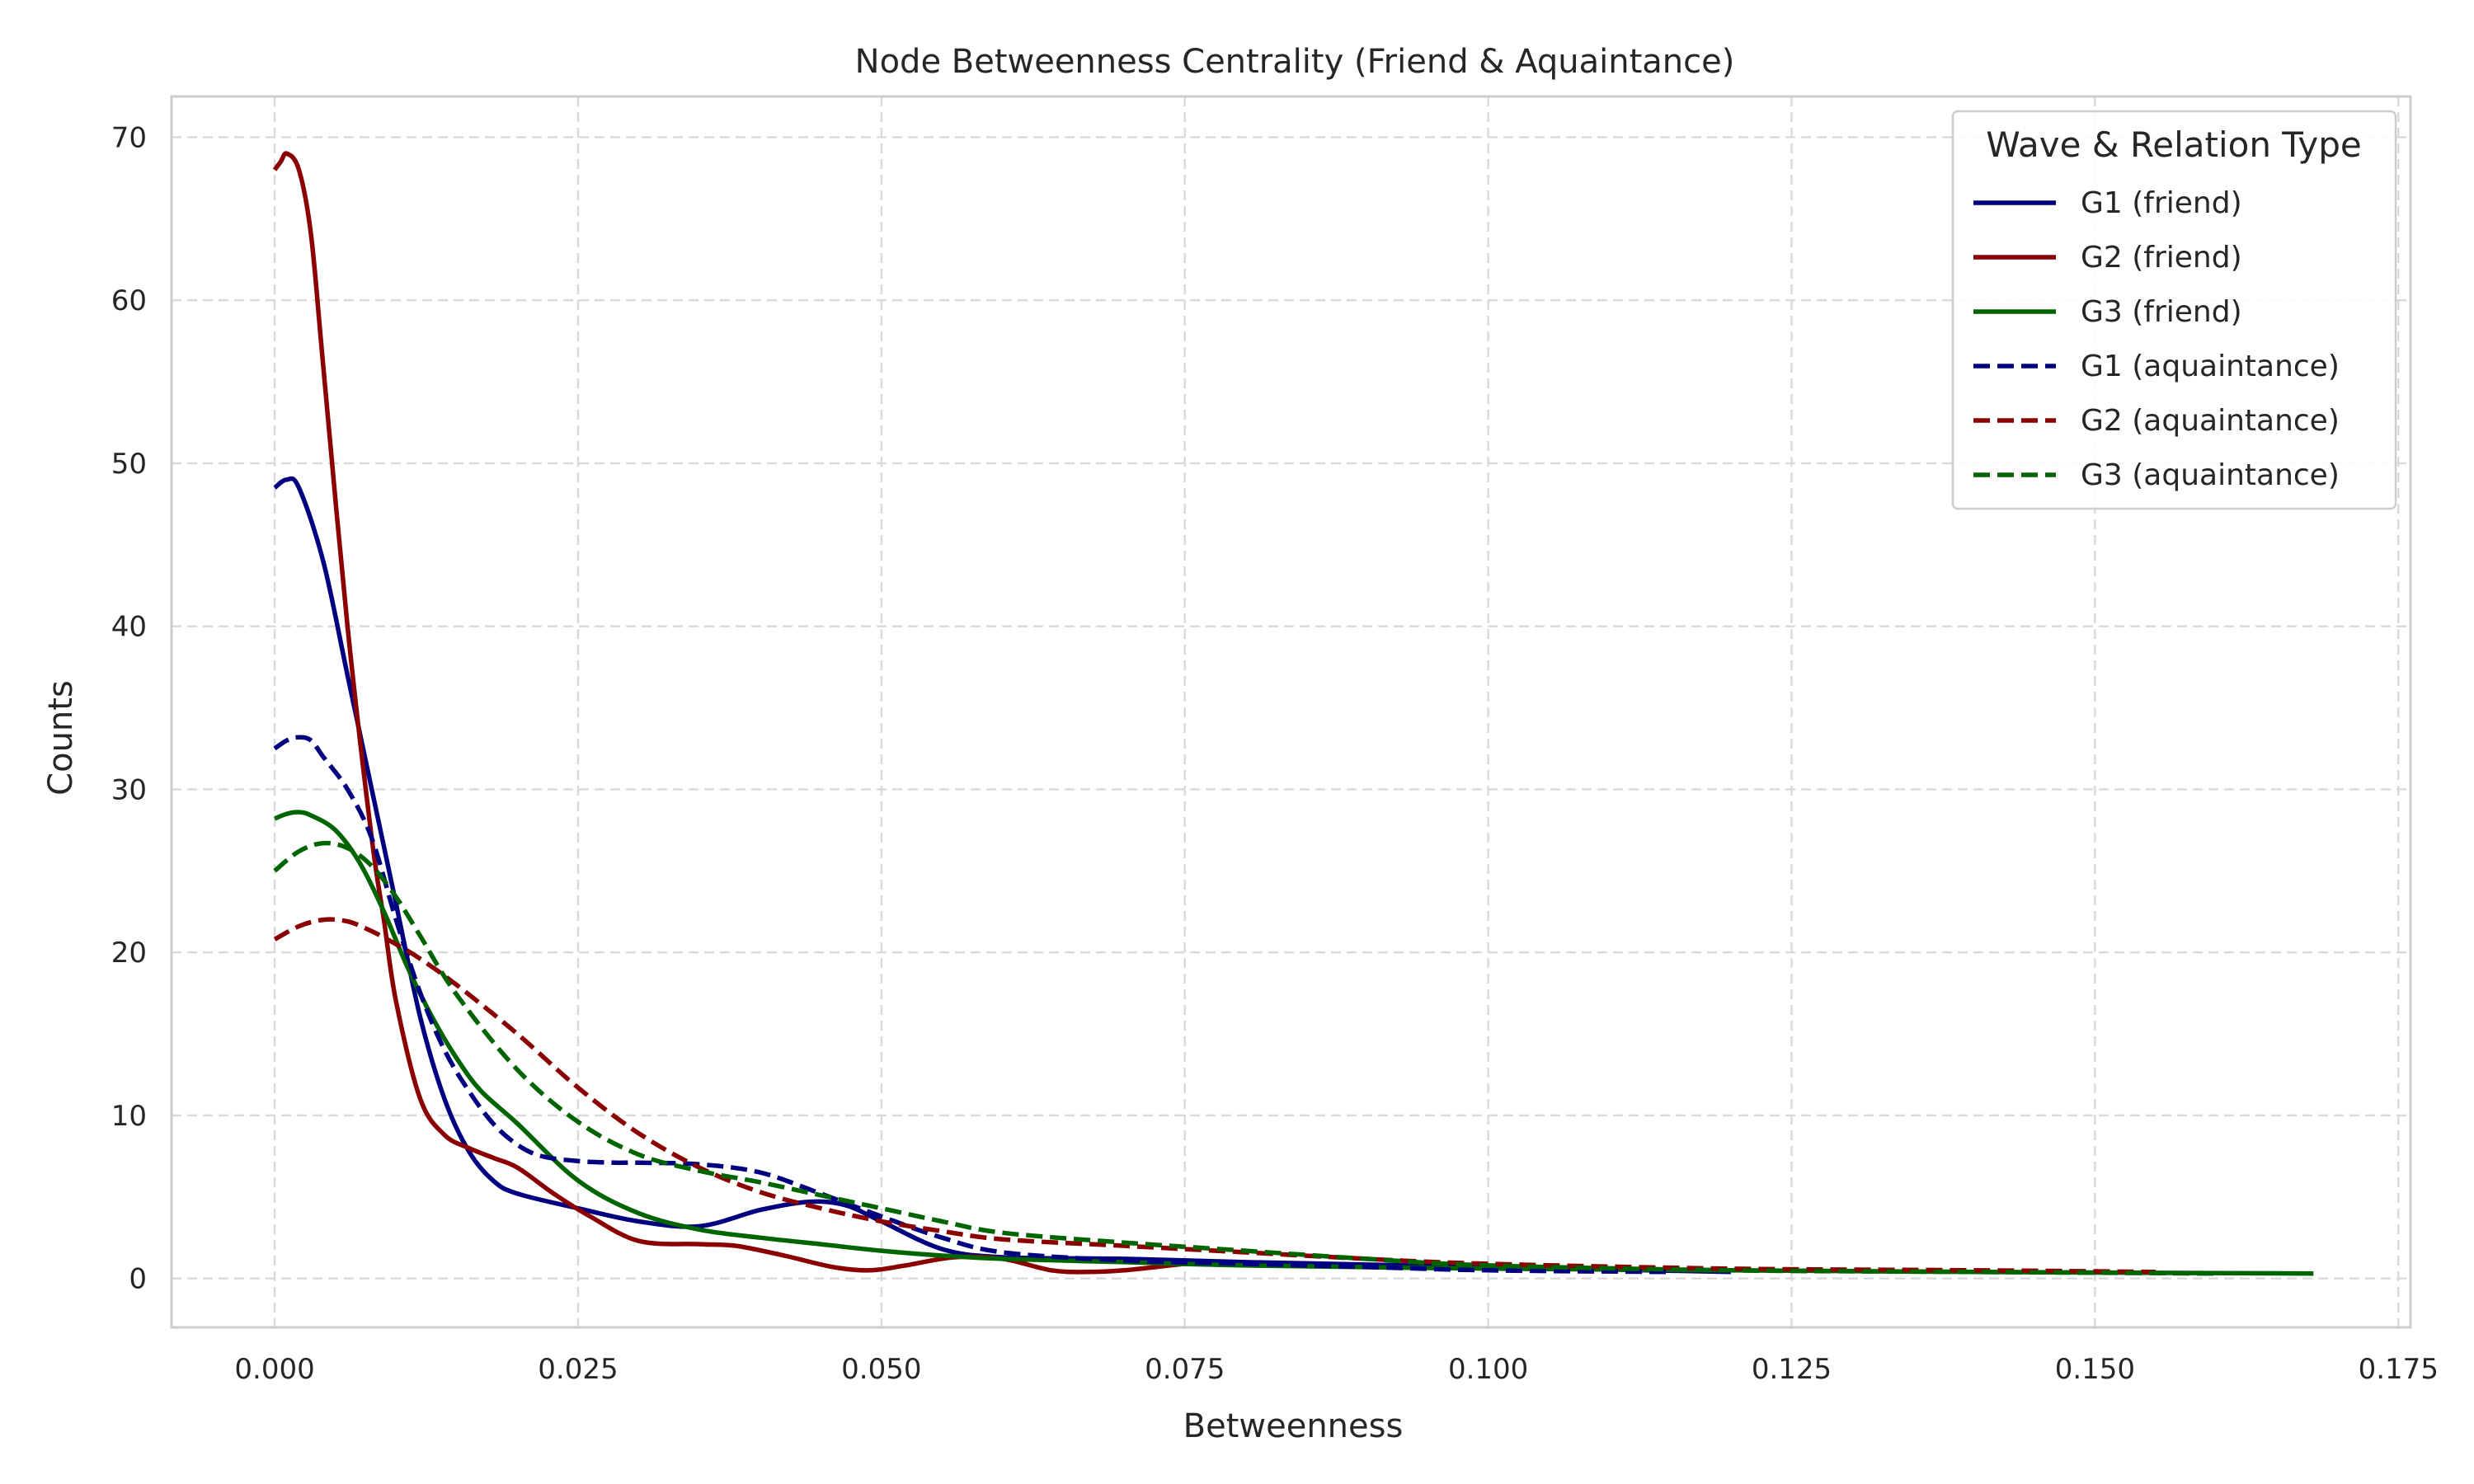 This screenshot has width=2474, height=1484. I want to click on y-tick-label: 30, so click(129, 789).